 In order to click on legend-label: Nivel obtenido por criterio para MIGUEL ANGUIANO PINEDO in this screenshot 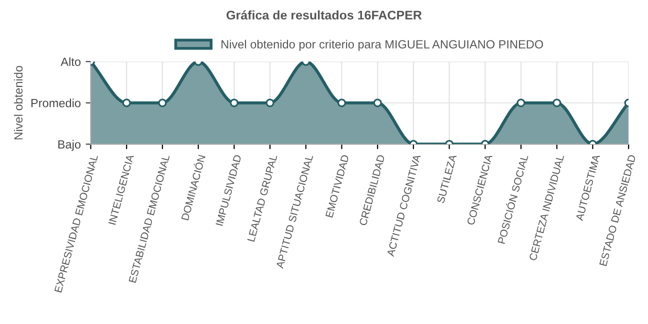, I will do `click(383, 45)`.